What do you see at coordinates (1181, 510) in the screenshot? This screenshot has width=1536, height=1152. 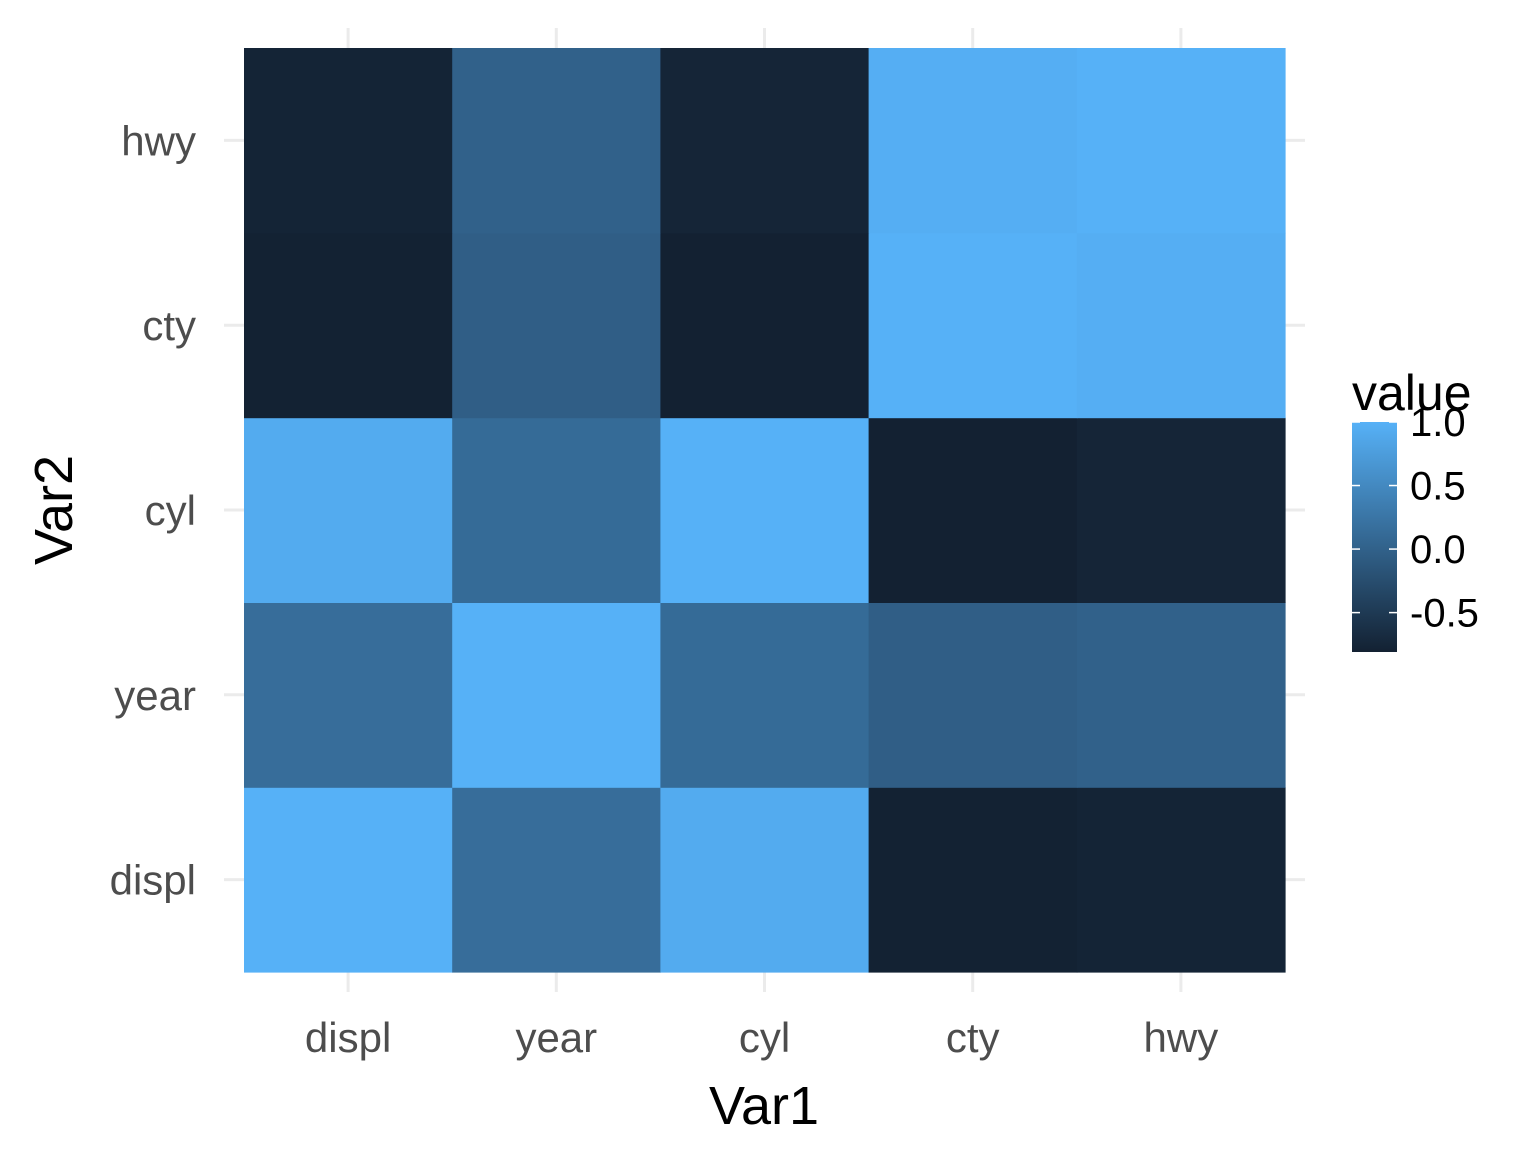 I see `heatmap-cell-hwy-cyl` at bounding box center [1181, 510].